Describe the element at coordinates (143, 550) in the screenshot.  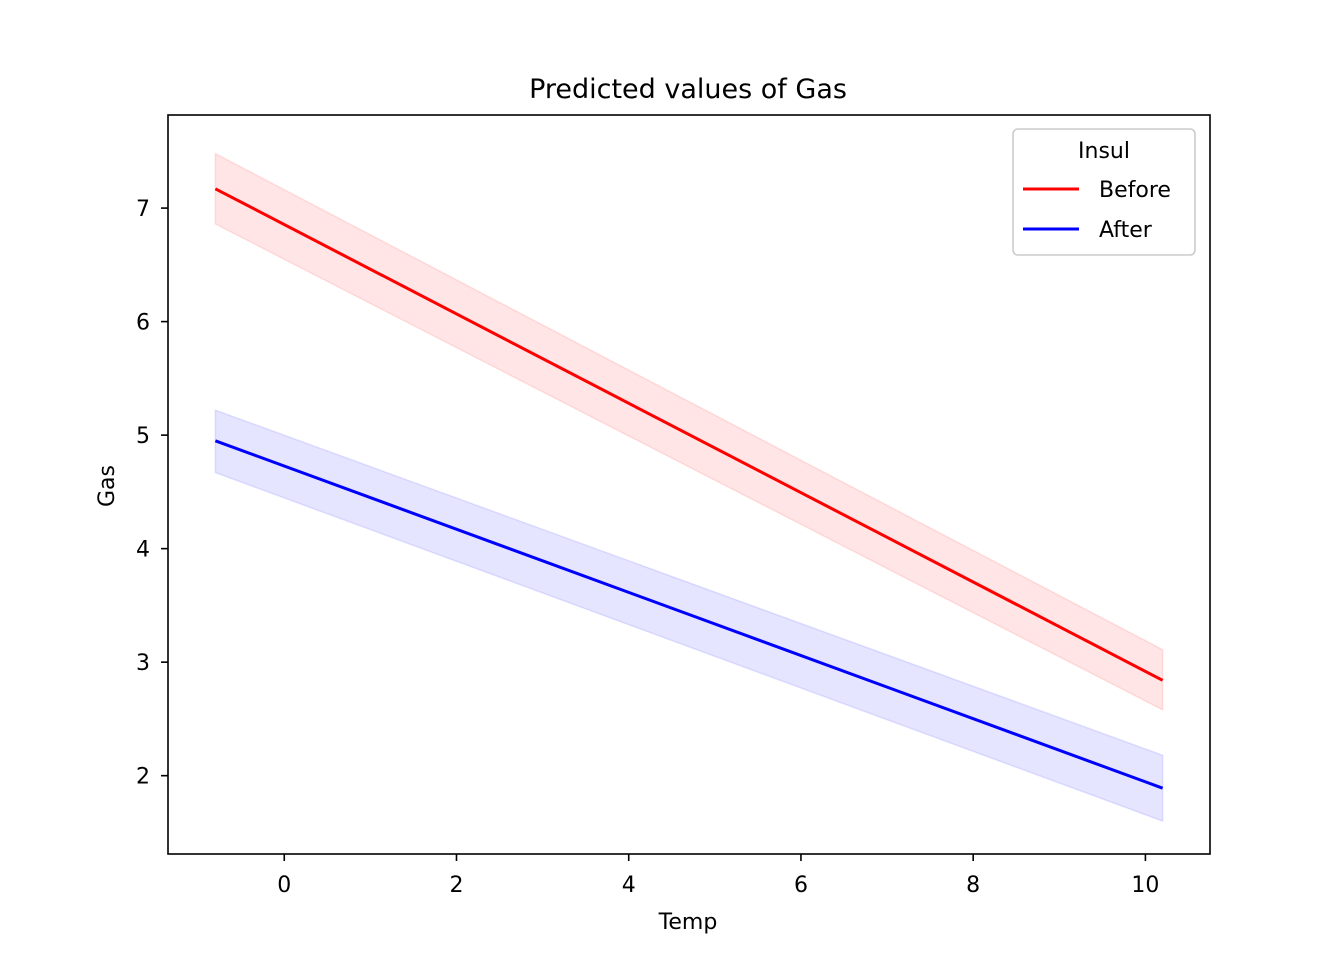
I see `y-tick-label: 4` at that location.